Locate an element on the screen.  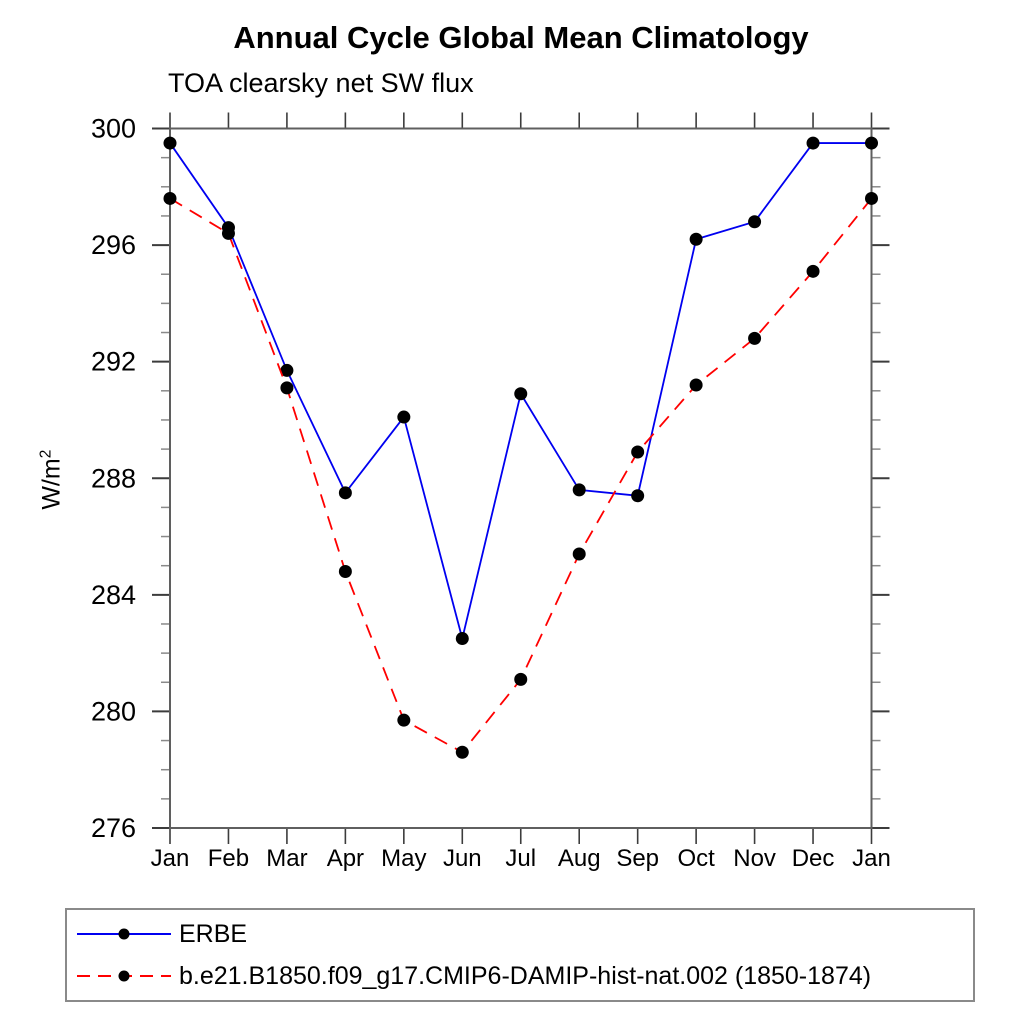
y-tick-label: 284 is located at coordinates (113, 595).